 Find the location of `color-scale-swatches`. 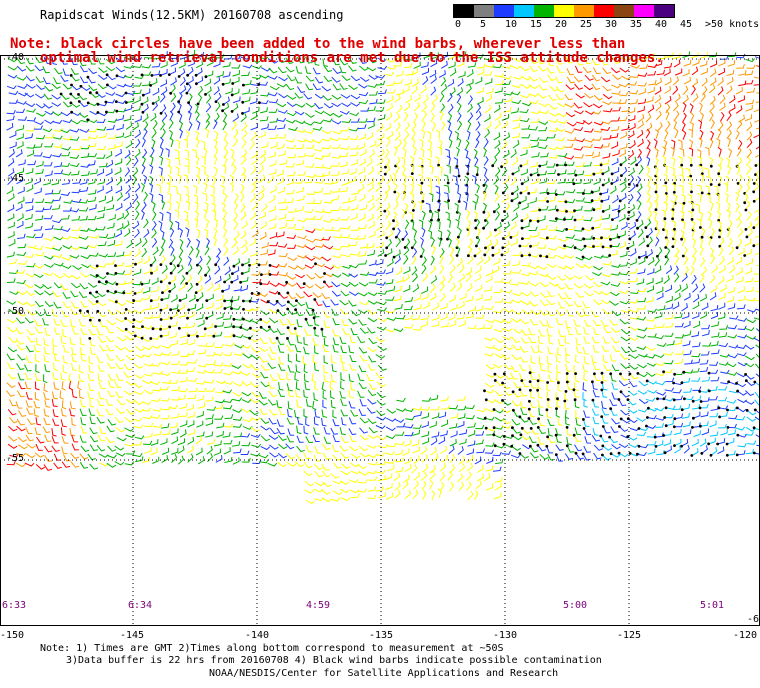

color-scale-swatches is located at coordinates (564, 11).